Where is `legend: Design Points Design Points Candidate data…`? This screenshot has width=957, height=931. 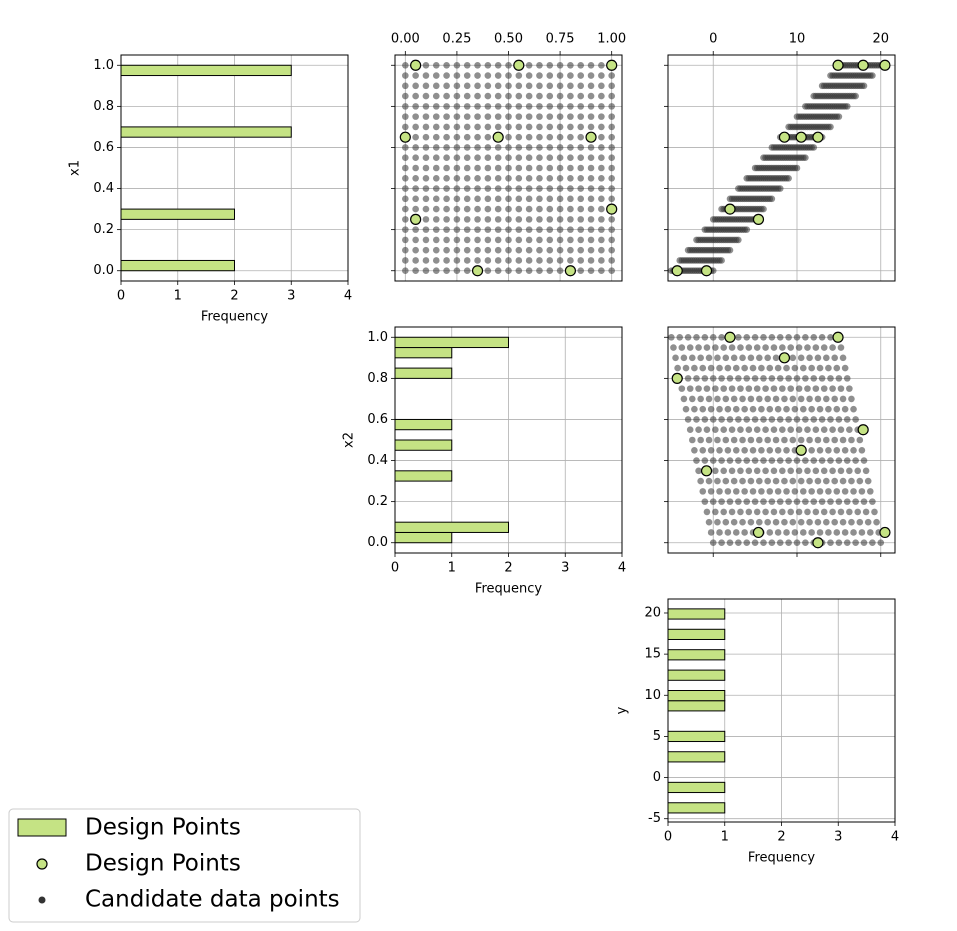 legend: Design Points Design Points Candidate data… is located at coordinates (184, 865).